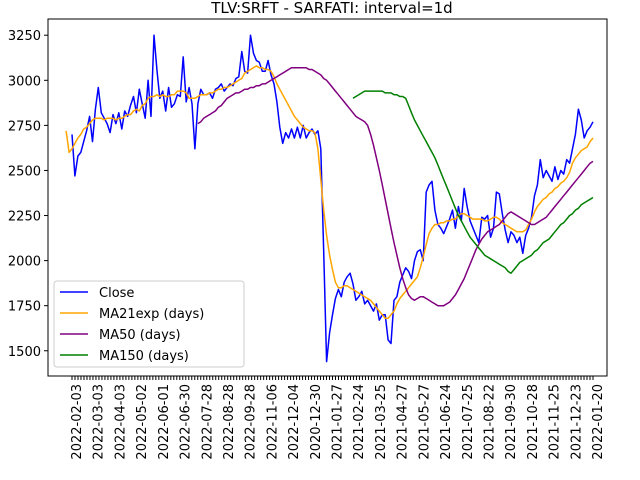 This screenshot has width=640, height=480. Describe the element at coordinates (24, 126) in the screenshot. I see `y-tick-label: 2750` at that location.